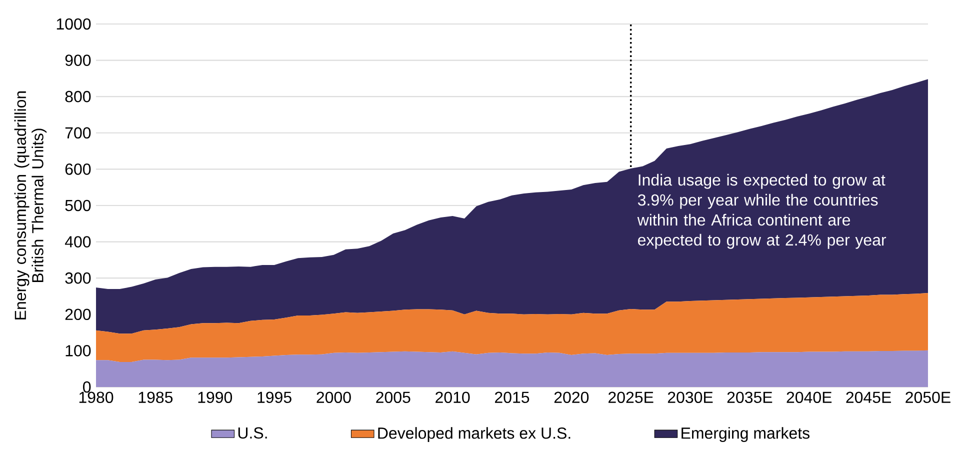  I want to click on x-tick-label: 2005, so click(393, 398).